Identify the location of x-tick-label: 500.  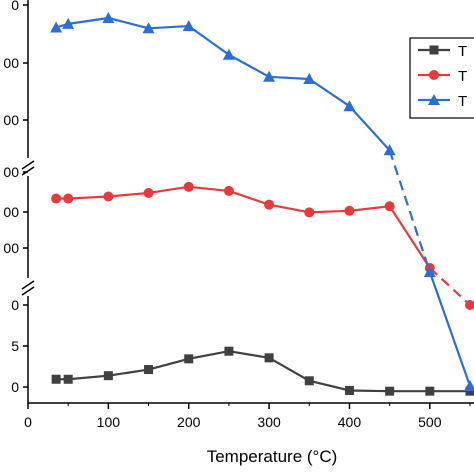
(430, 422).